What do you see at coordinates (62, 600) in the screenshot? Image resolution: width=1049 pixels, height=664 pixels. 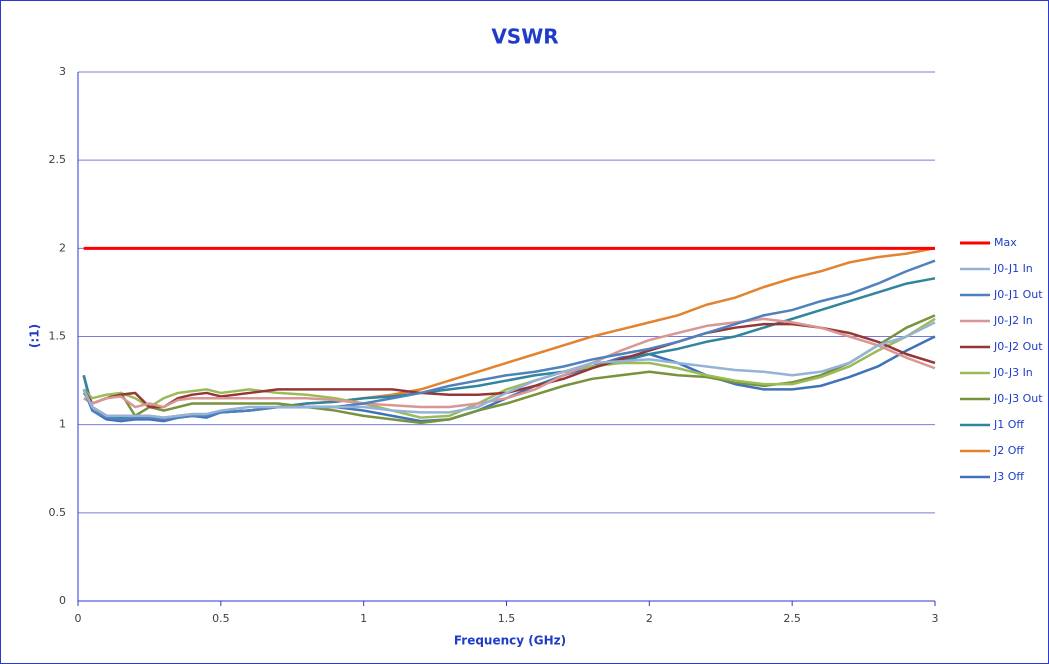 I see `y-tick-label: 0` at bounding box center [62, 600].